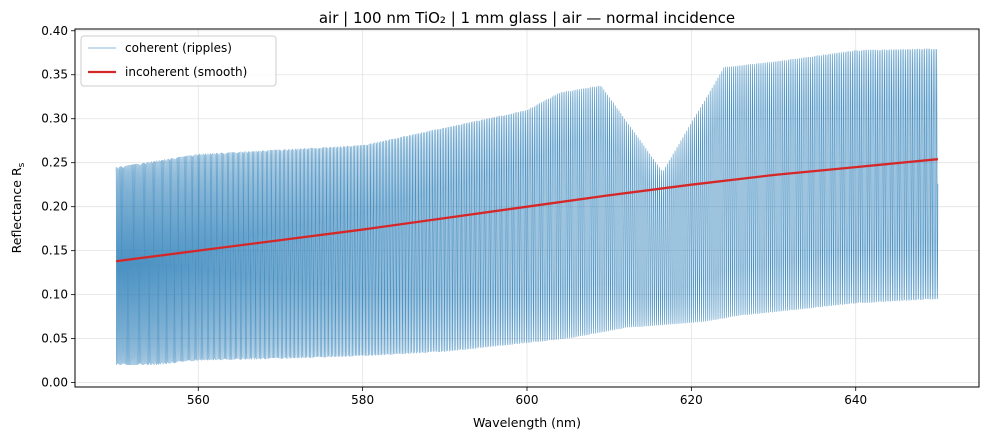 Image resolution: width=989 pixels, height=444 pixels. I want to click on legend-box, so click(178, 61).